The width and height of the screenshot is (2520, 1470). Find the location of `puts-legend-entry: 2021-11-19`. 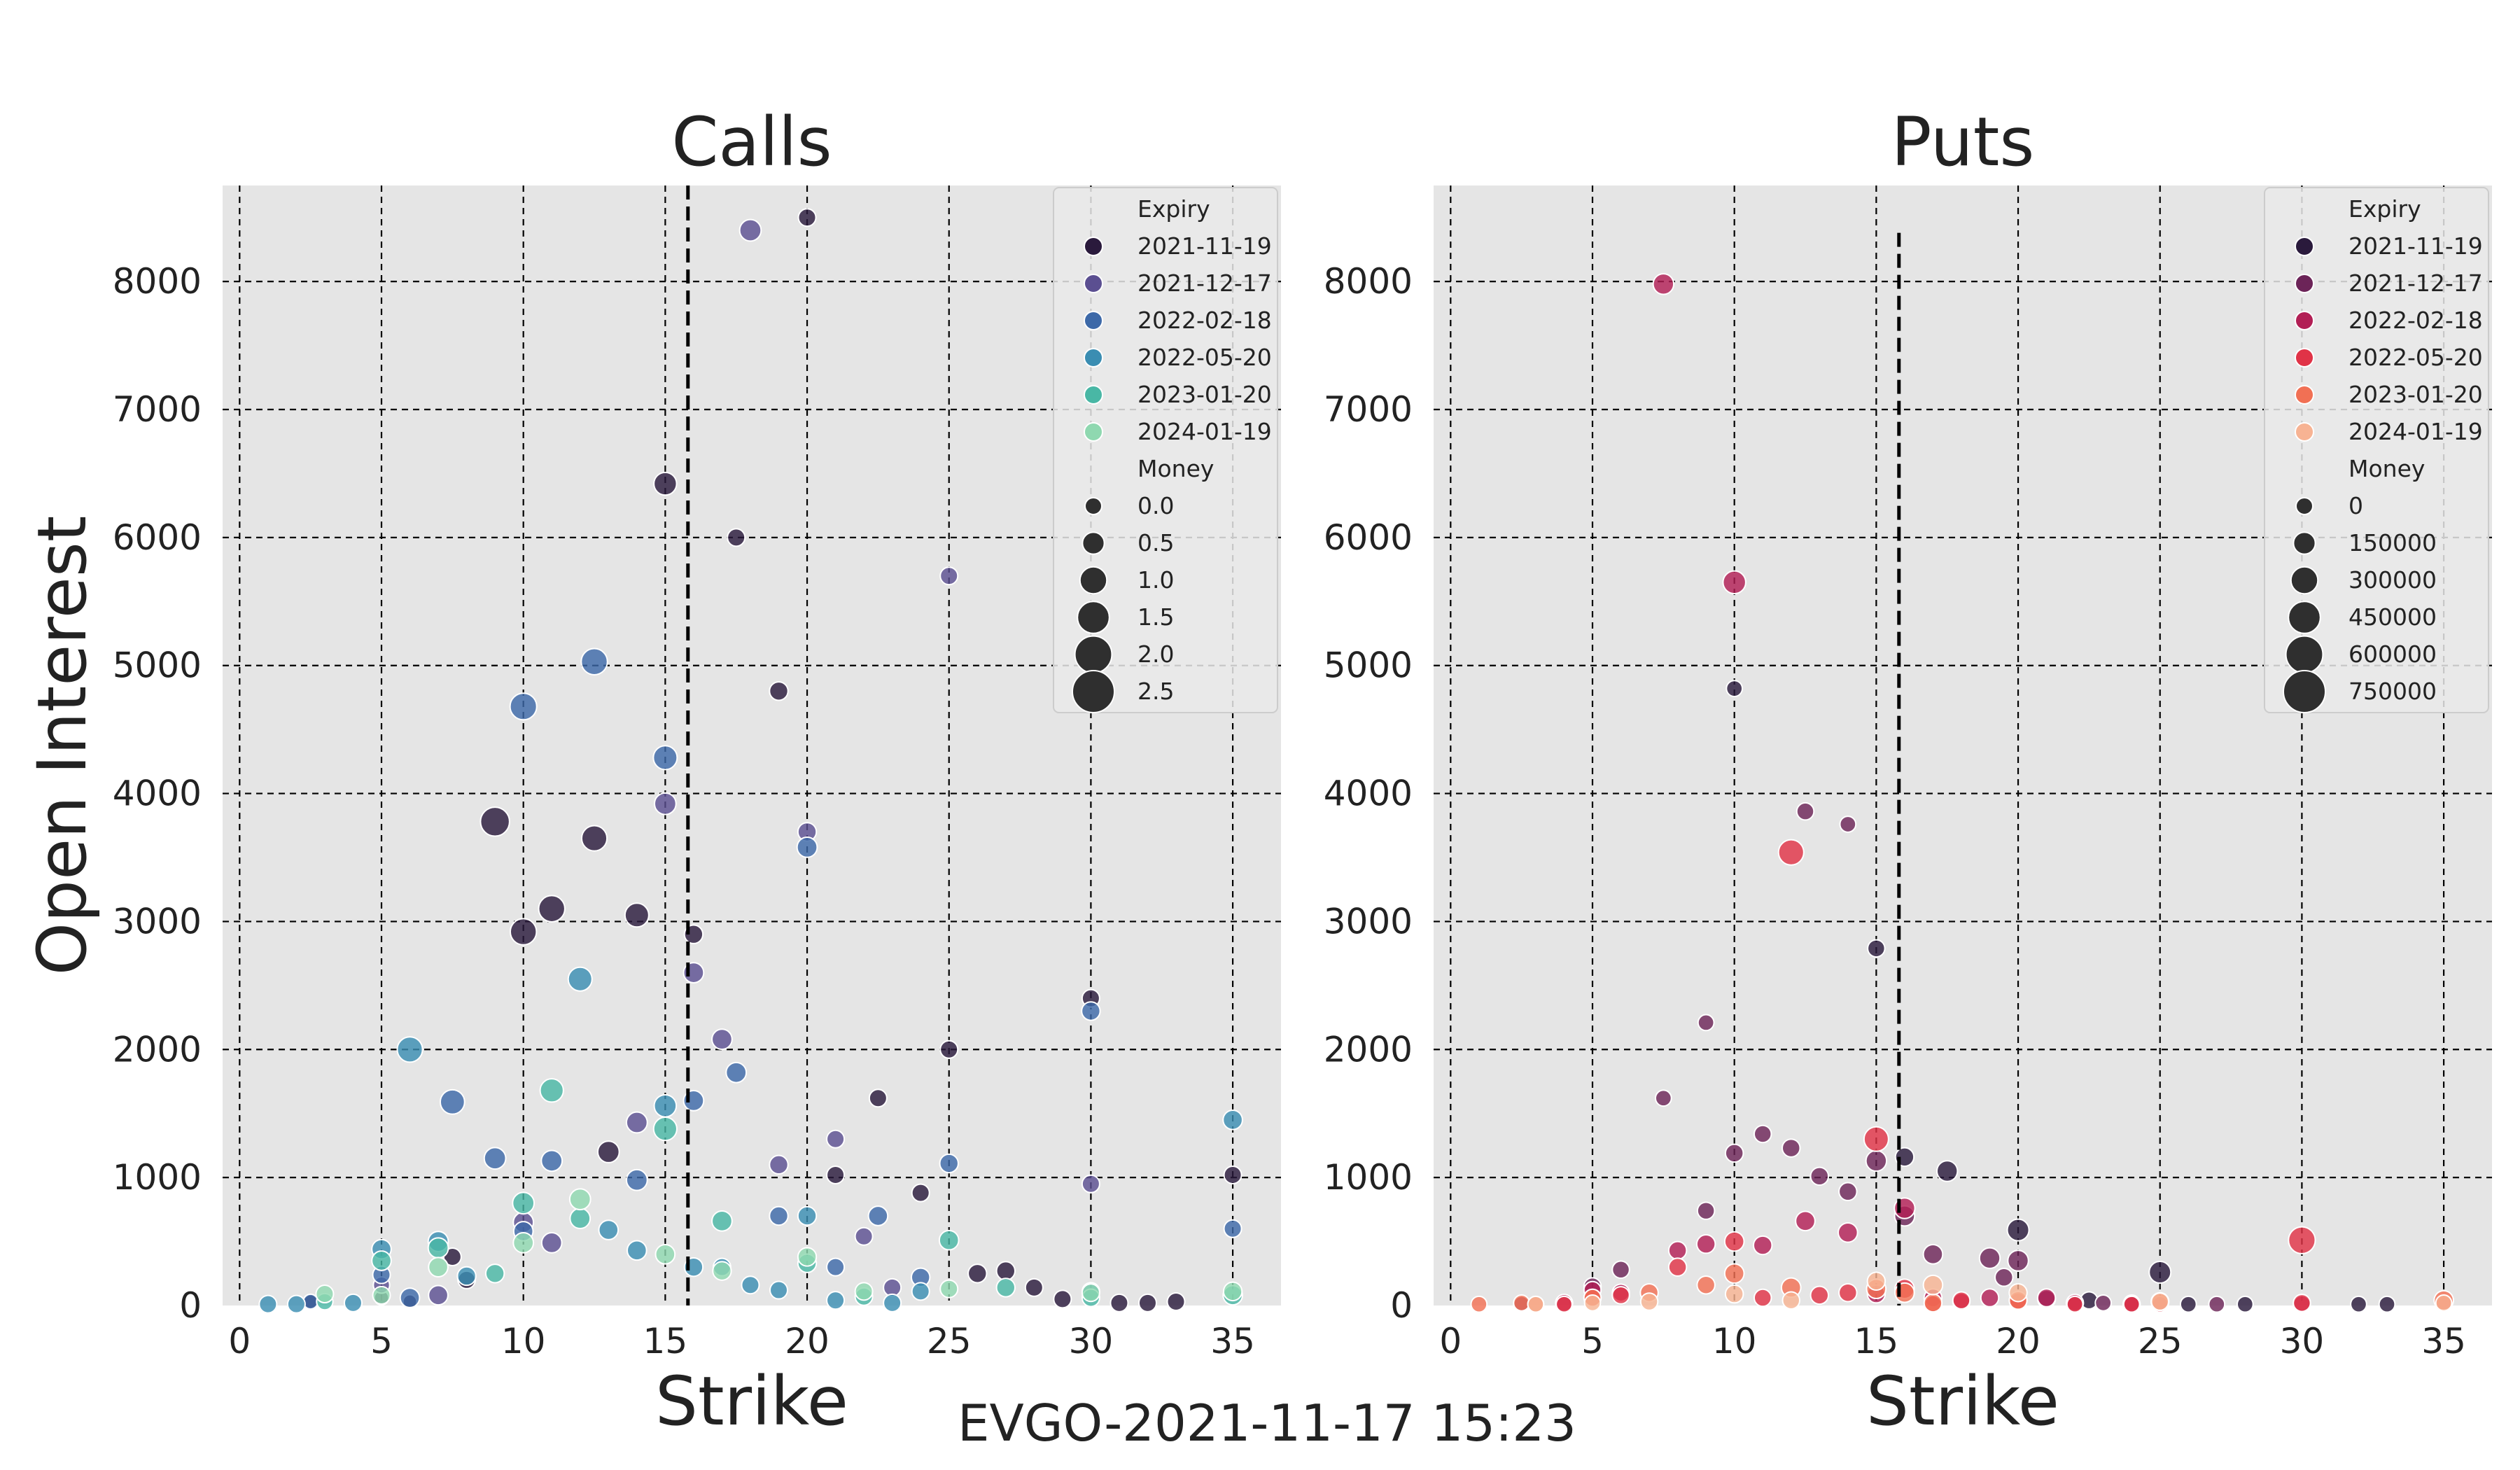

puts-legend-entry: 2021-11-19 is located at coordinates (2415, 246).